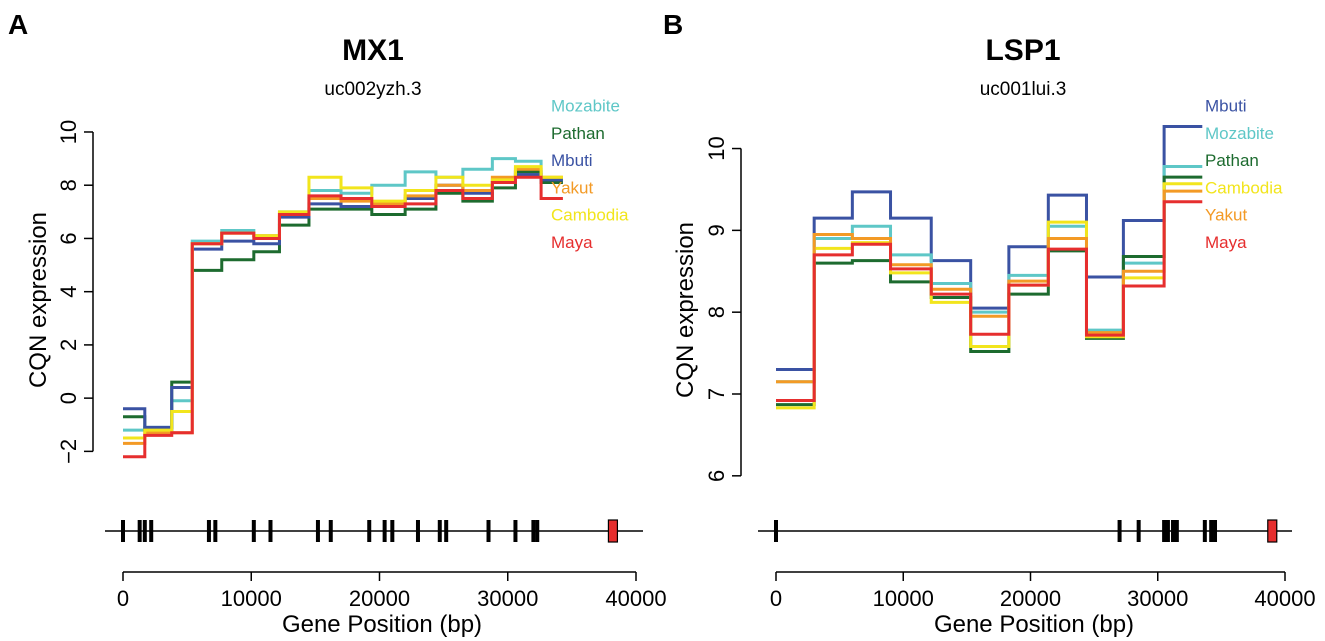 The height and width of the screenshot is (641, 1325). I want to click on y-axis: 6 7 8 9 10, so click(723, 309).